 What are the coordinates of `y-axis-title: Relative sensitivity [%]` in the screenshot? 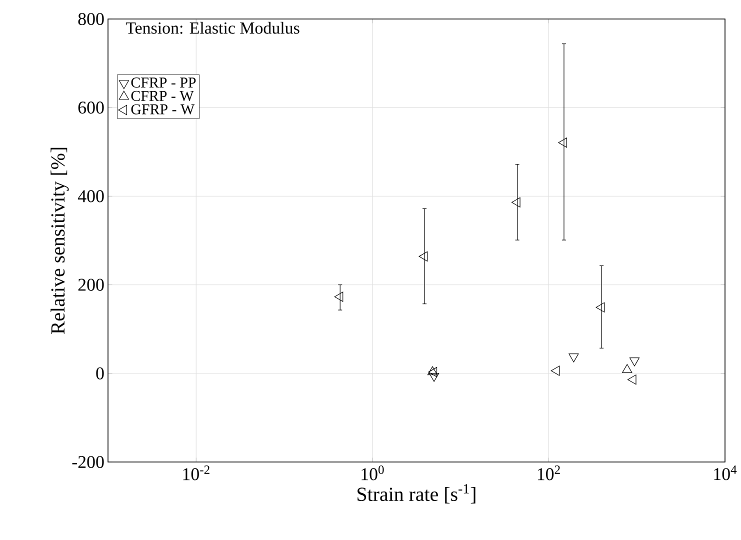 It's located at (59, 241).